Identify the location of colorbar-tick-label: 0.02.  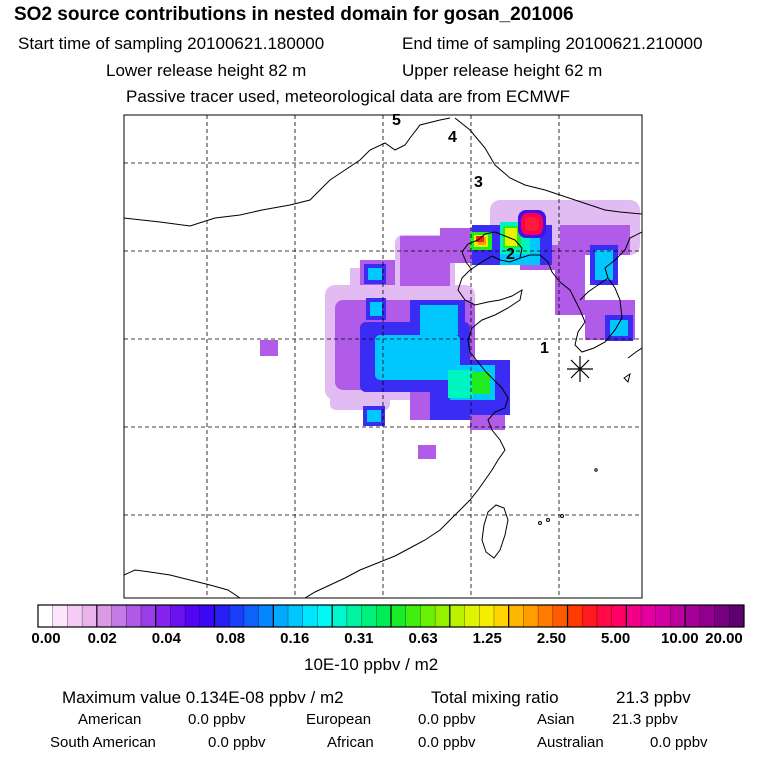
(102, 638).